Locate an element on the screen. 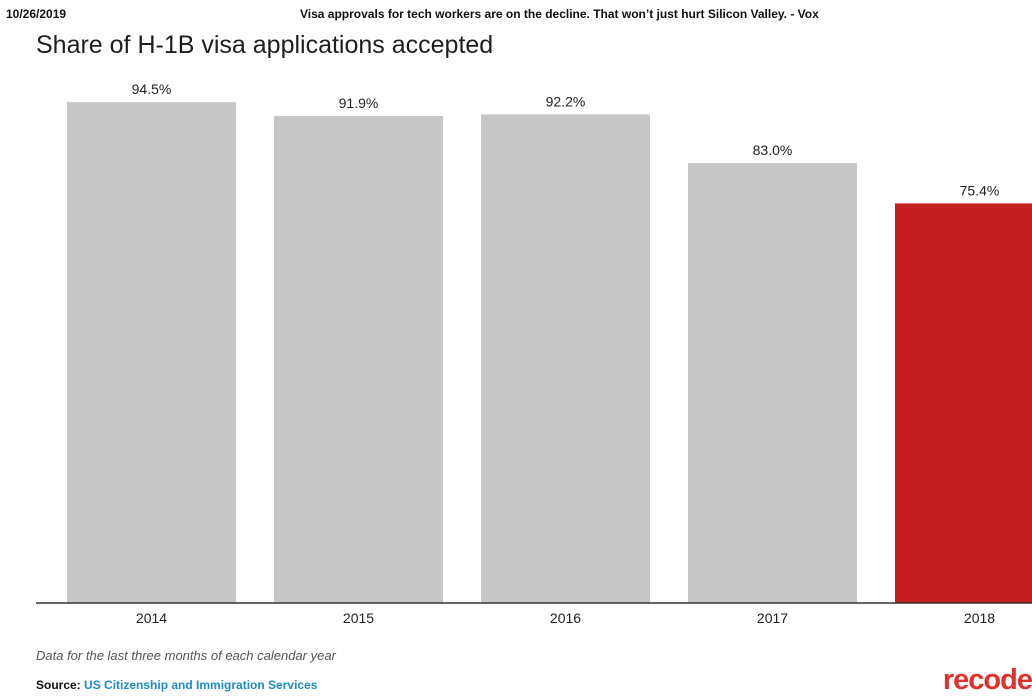 This screenshot has width=1032, height=697. data-label-2017: 83.0% is located at coordinates (773, 150).